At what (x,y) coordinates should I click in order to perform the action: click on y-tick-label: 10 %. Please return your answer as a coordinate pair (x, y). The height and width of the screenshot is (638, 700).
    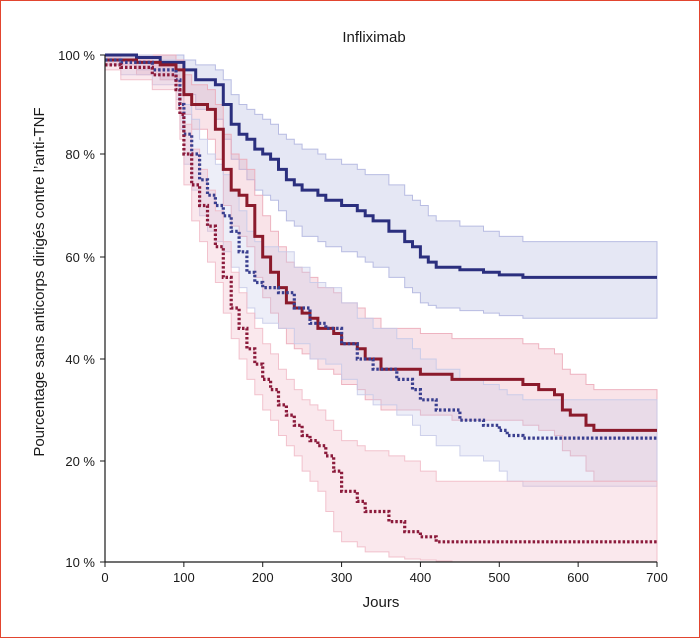
    Looking at the image, I should click on (80, 562).